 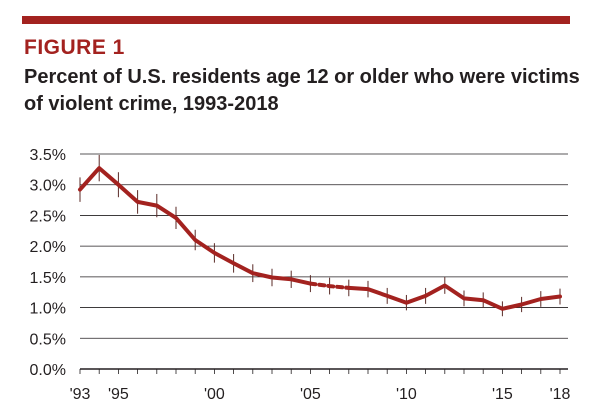 What do you see at coordinates (214, 394) in the screenshot?
I see `x-tick-label: '00` at bounding box center [214, 394].